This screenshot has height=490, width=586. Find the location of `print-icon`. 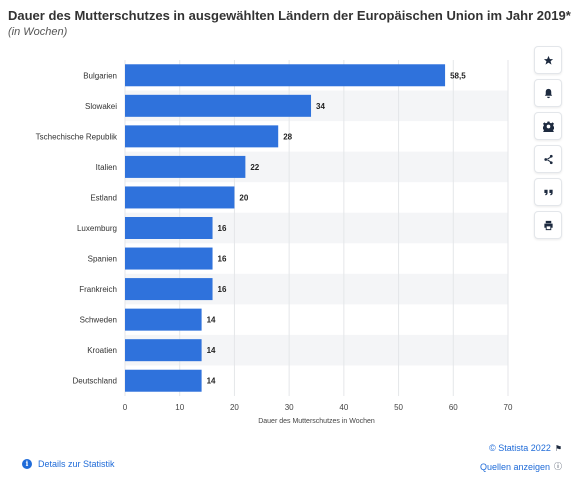

print-icon is located at coordinates (548, 225).